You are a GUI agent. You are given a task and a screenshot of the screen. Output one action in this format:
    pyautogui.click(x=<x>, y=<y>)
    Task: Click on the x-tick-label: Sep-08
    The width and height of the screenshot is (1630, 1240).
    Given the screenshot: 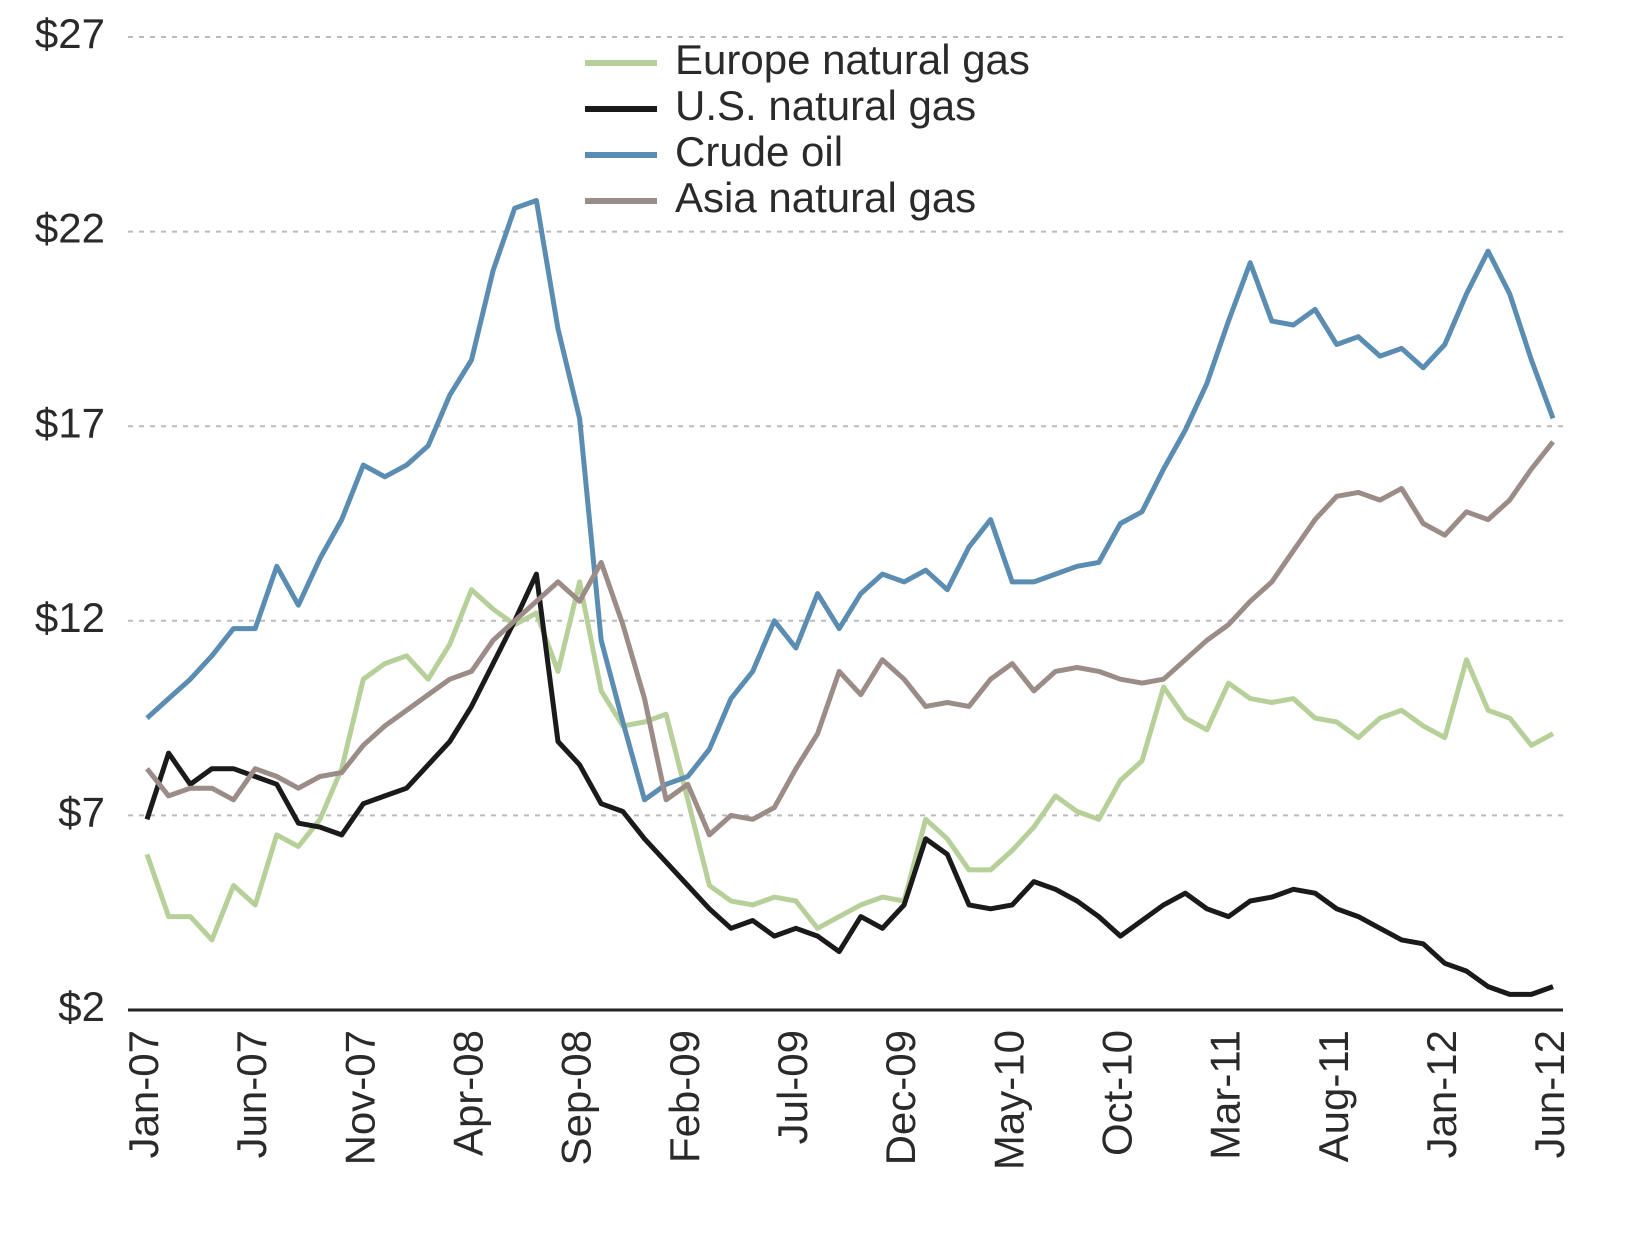 What is the action you would take?
    pyautogui.click(x=576, y=1097)
    